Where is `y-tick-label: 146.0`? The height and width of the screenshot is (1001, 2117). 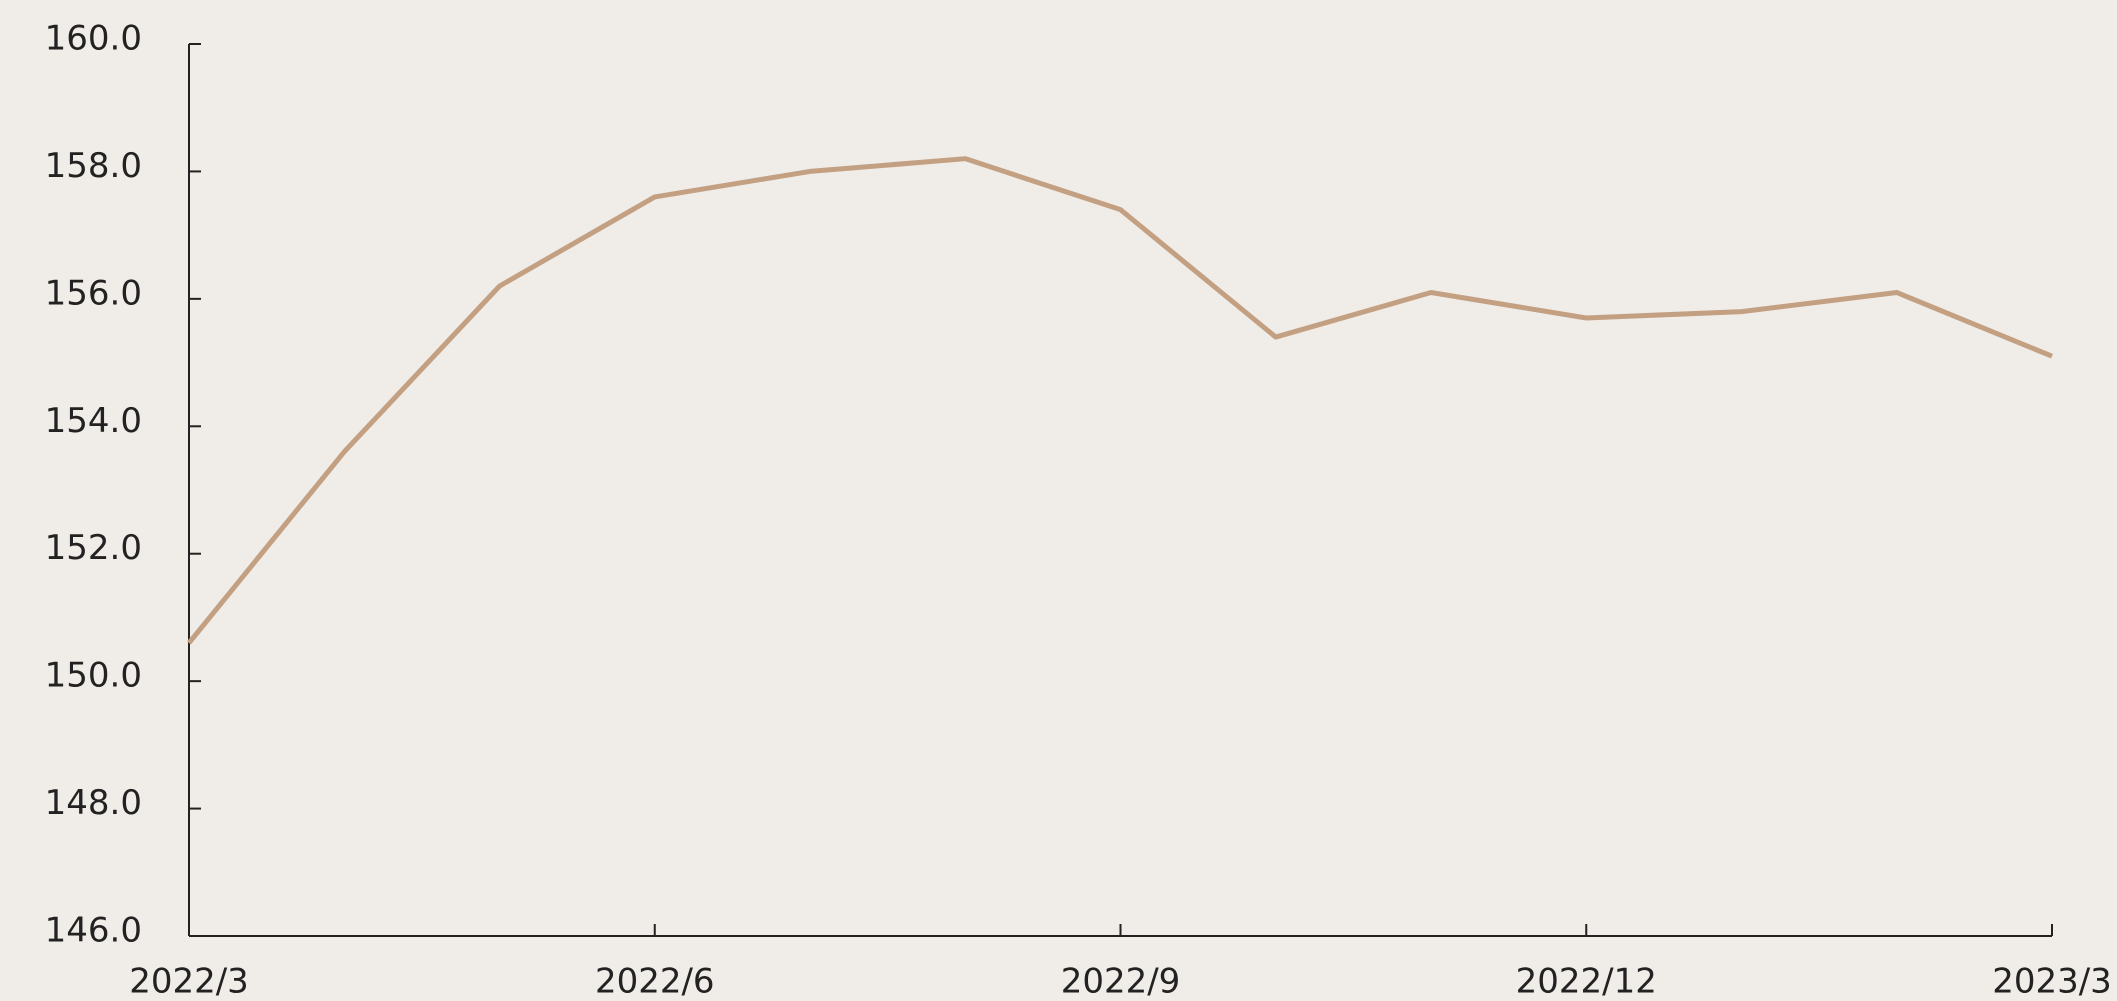
y-tick-label: 146.0 is located at coordinates (93, 931).